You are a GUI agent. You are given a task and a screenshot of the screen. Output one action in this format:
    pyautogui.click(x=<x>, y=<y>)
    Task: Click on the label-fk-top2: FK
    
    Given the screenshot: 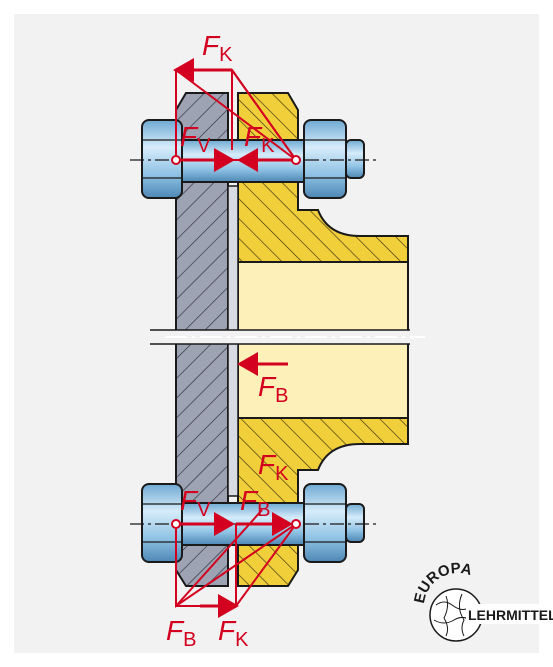 What is the action you would take?
    pyautogui.click(x=259, y=139)
    